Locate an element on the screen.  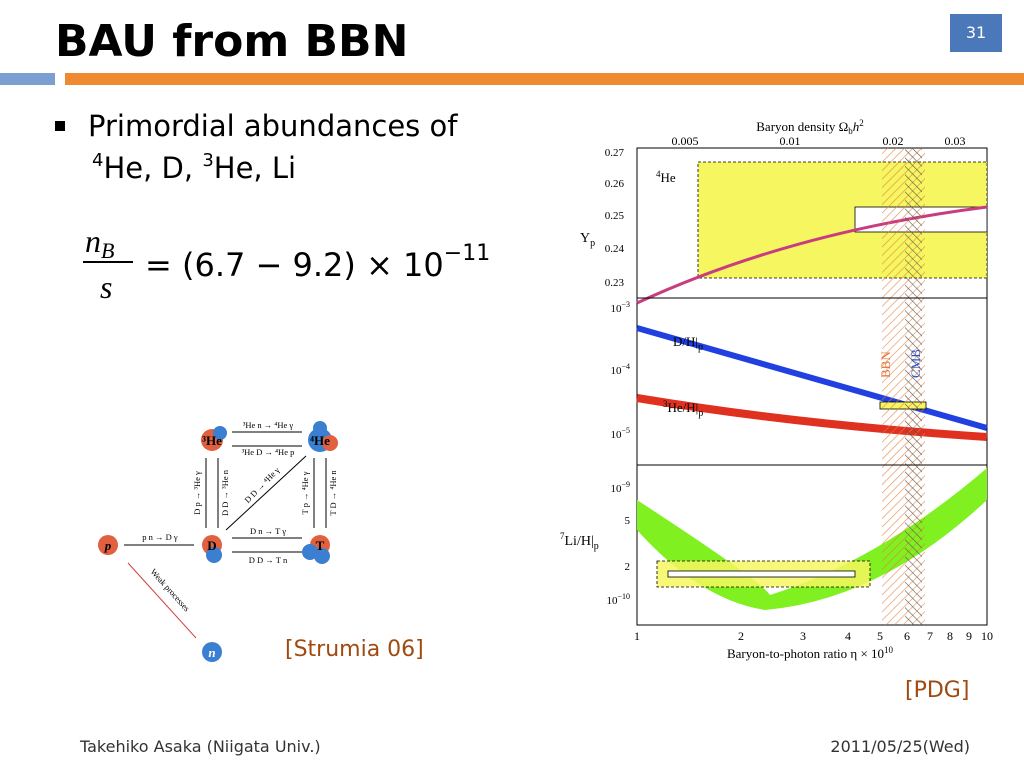
yp-label: Yp is located at coordinates (587, 240).